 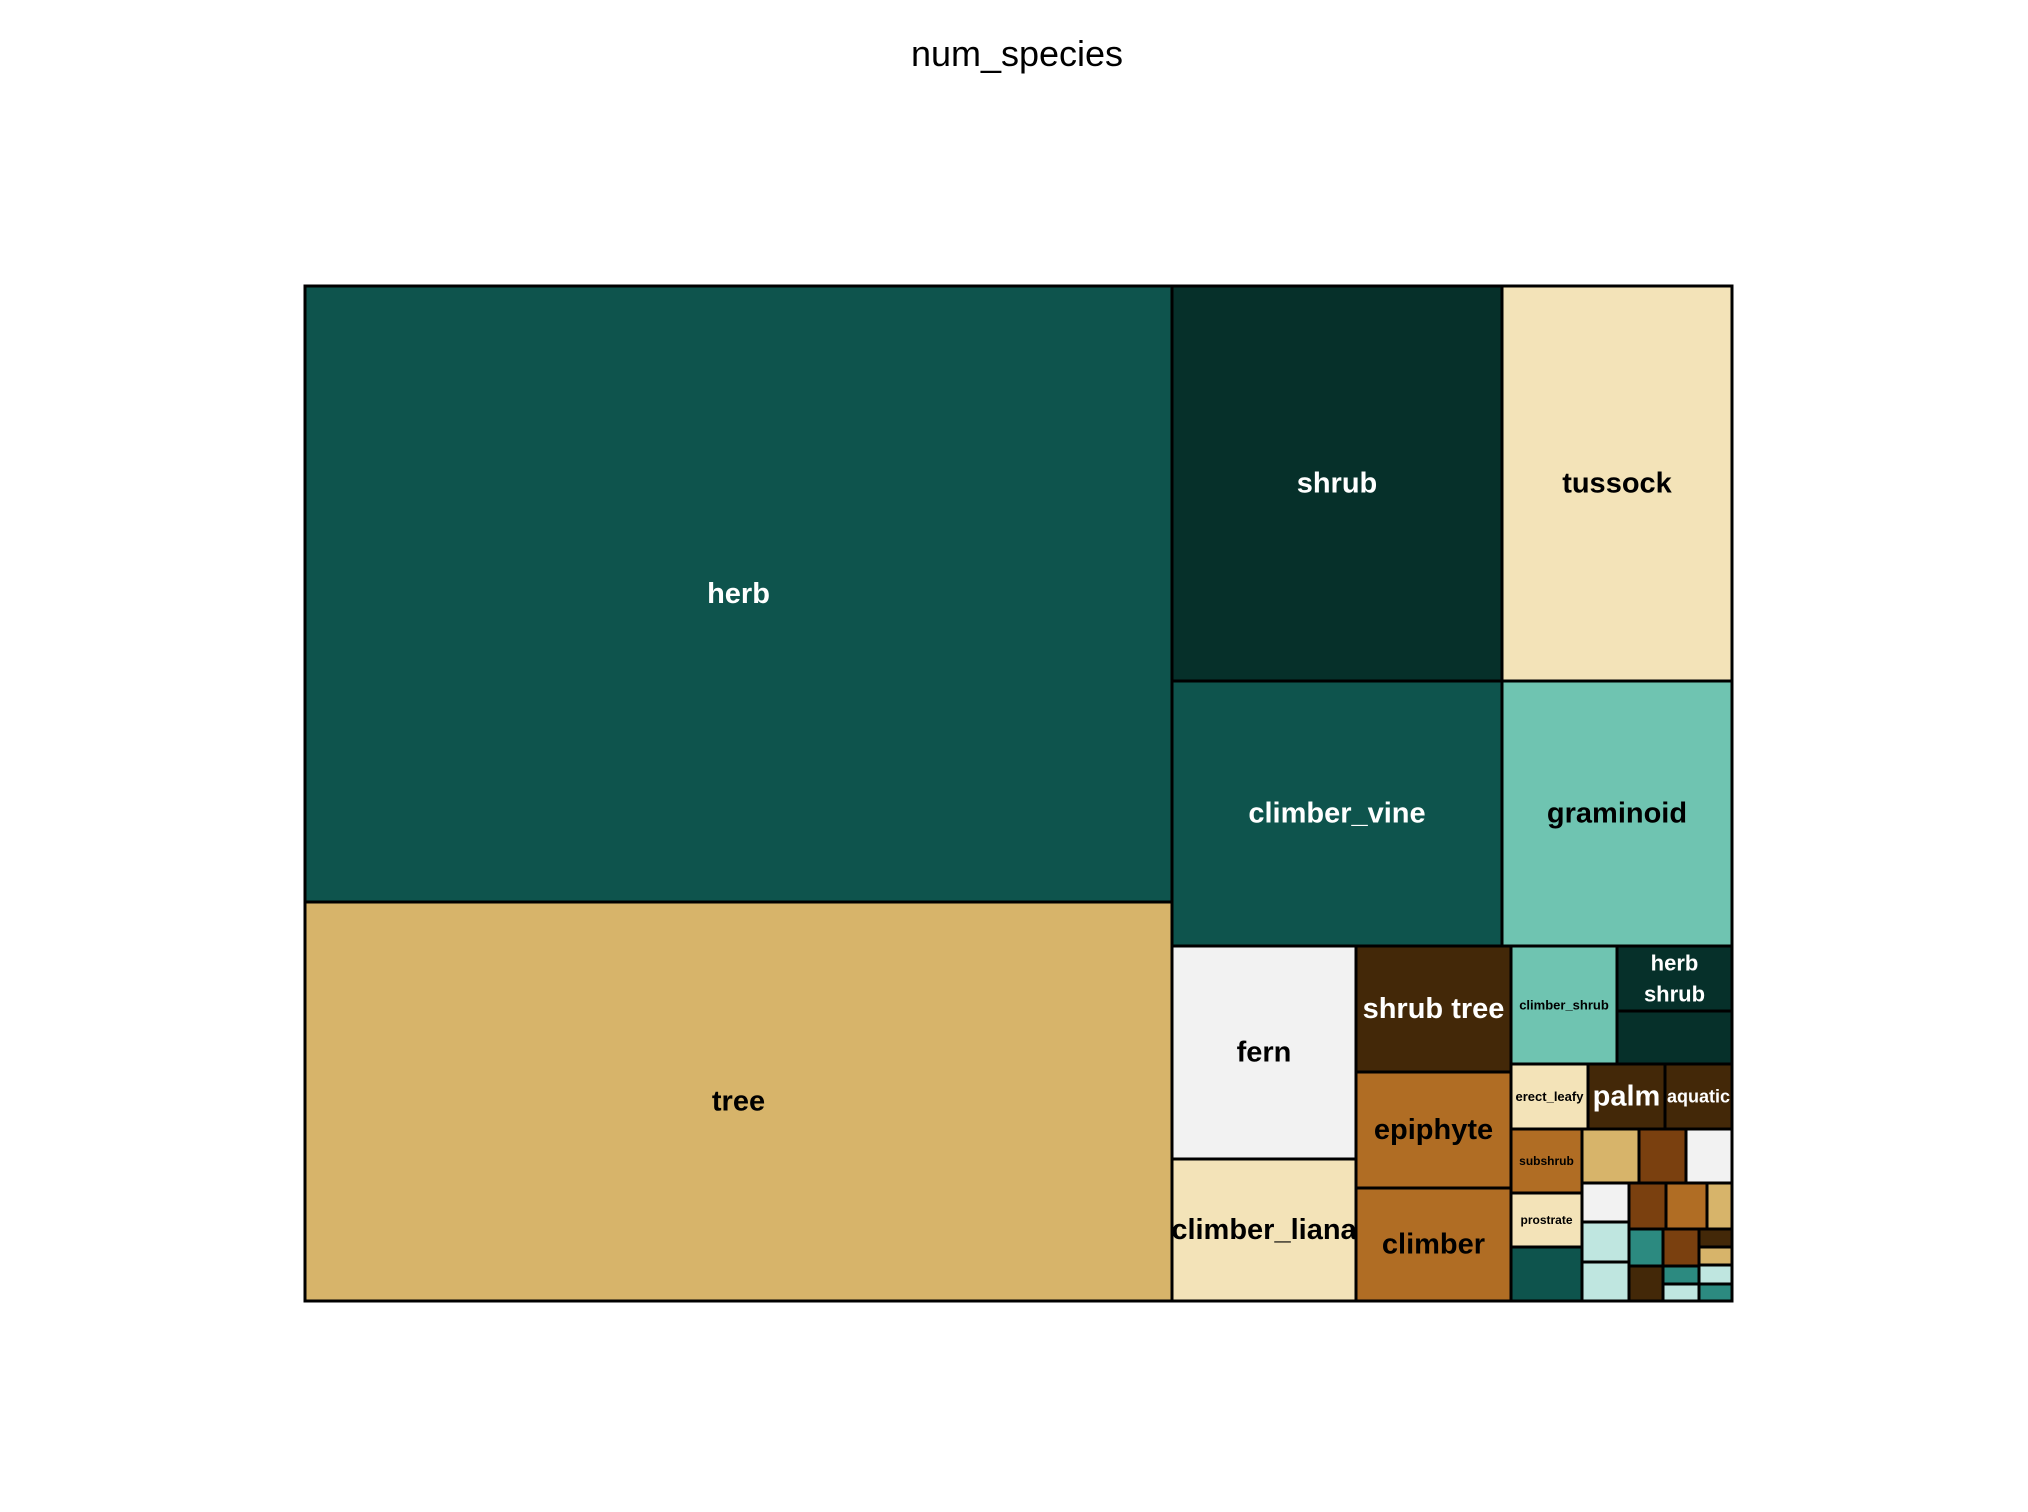 I want to click on cell-climber-vine: climber_vine, so click(x=1337, y=813).